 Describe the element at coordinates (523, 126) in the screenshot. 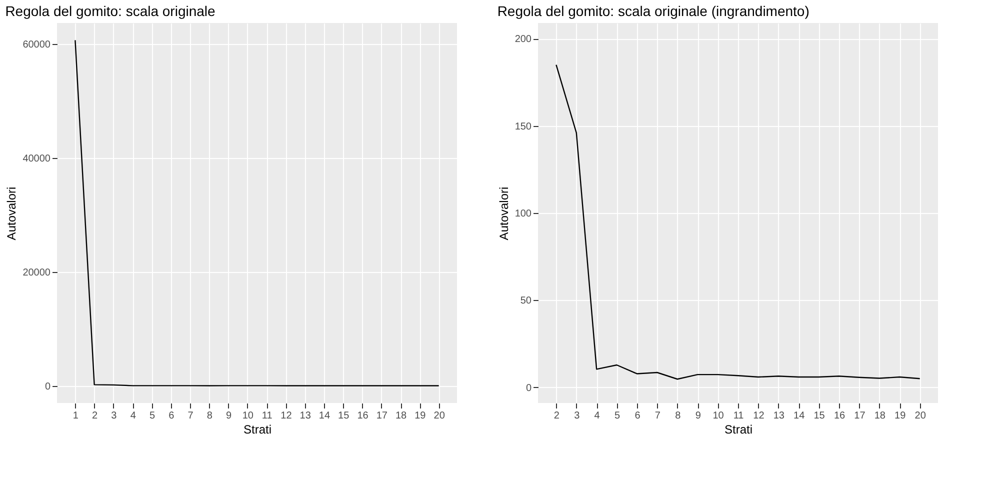

I see `y-tick-label: 150` at that location.